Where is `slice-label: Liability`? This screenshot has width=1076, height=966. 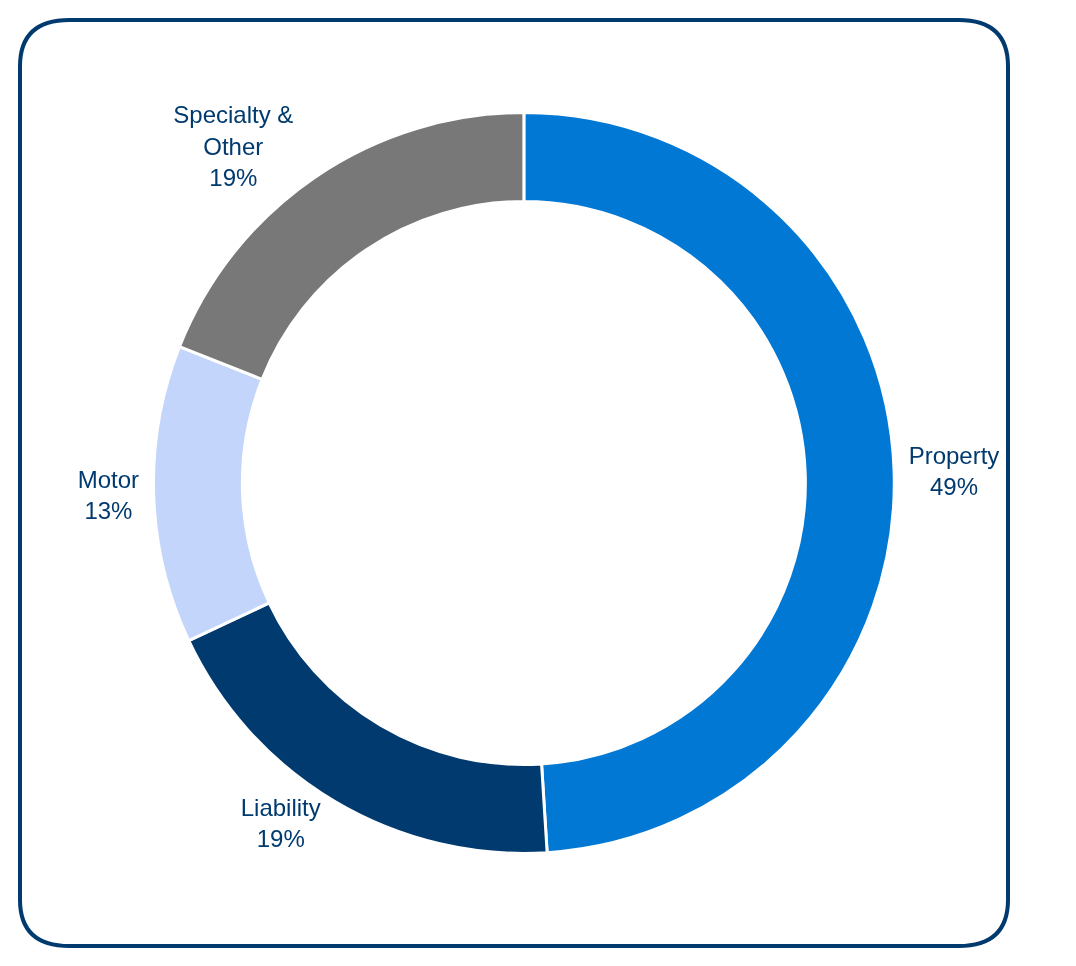 slice-label: Liability is located at coordinates (280, 808).